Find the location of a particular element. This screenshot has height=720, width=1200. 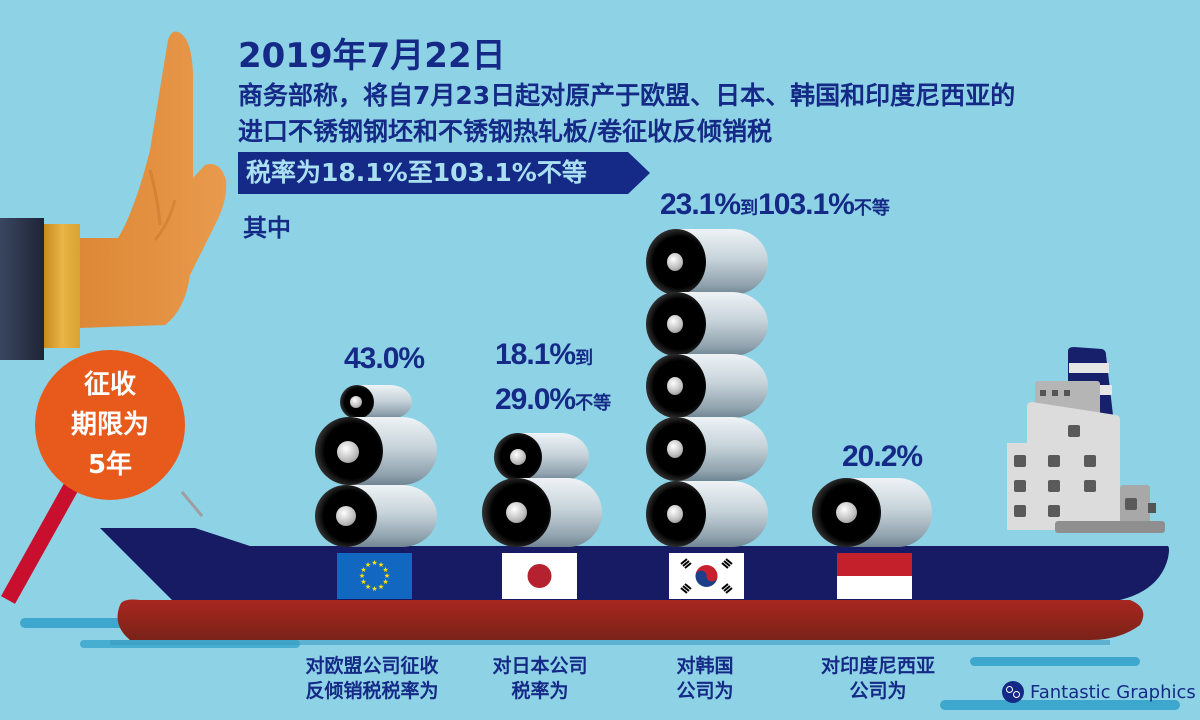

brand-name: Fantastic Graphics is located at coordinates (1113, 692).